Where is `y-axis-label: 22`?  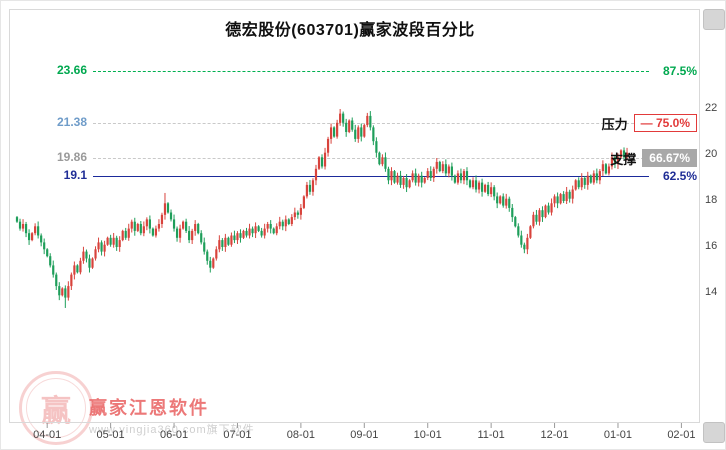 y-axis-label: 22 is located at coordinates (711, 108).